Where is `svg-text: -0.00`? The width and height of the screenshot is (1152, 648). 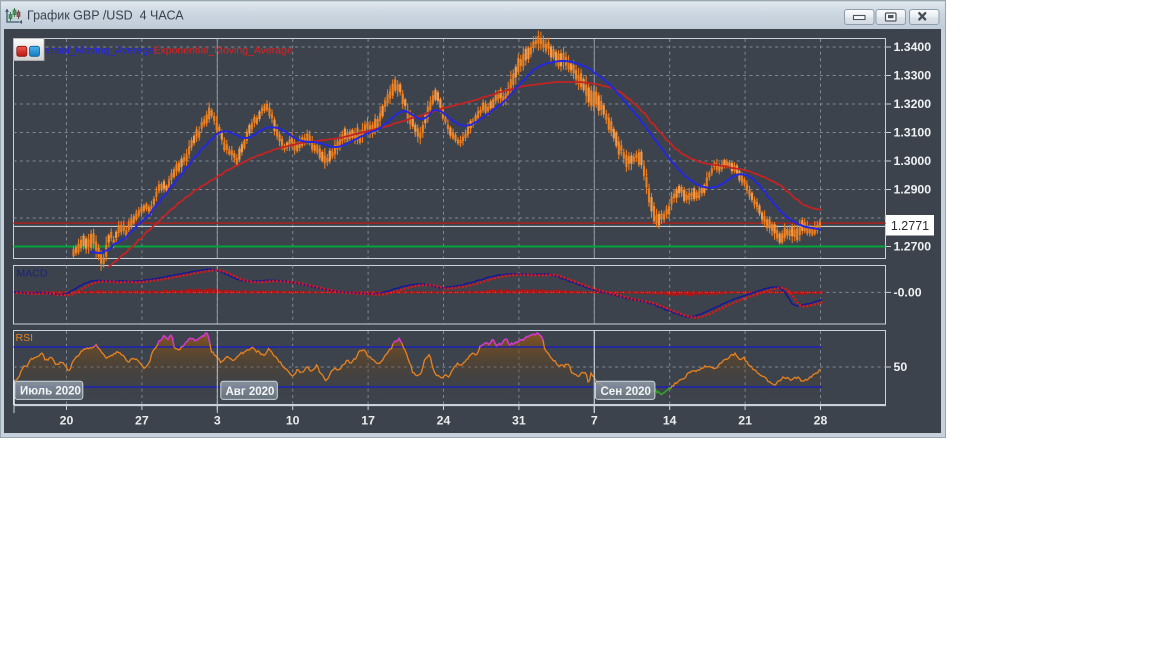
svg-text: -0.00 is located at coordinates (908, 293).